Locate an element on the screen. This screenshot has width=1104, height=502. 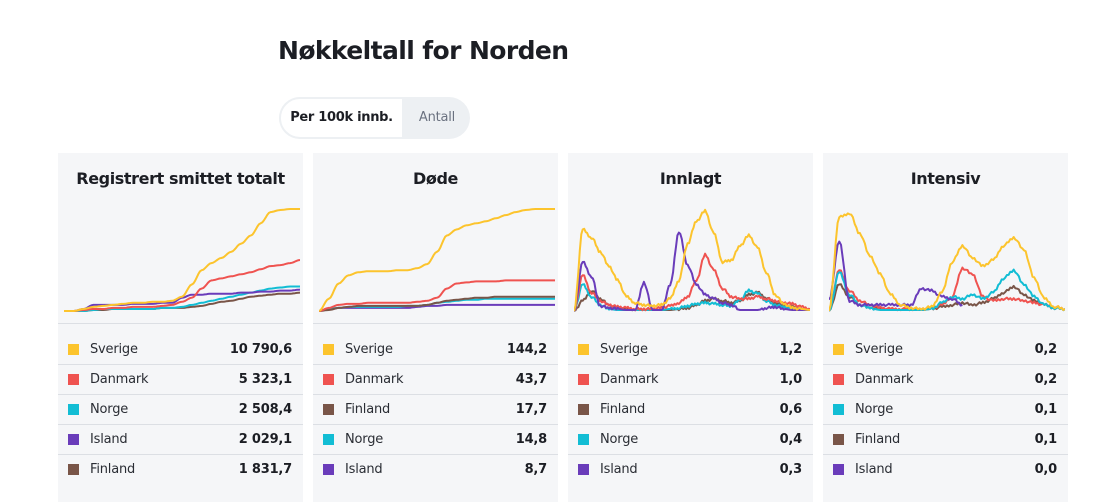
legend-row: Danmark 43,7 is located at coordinates (435, 379).